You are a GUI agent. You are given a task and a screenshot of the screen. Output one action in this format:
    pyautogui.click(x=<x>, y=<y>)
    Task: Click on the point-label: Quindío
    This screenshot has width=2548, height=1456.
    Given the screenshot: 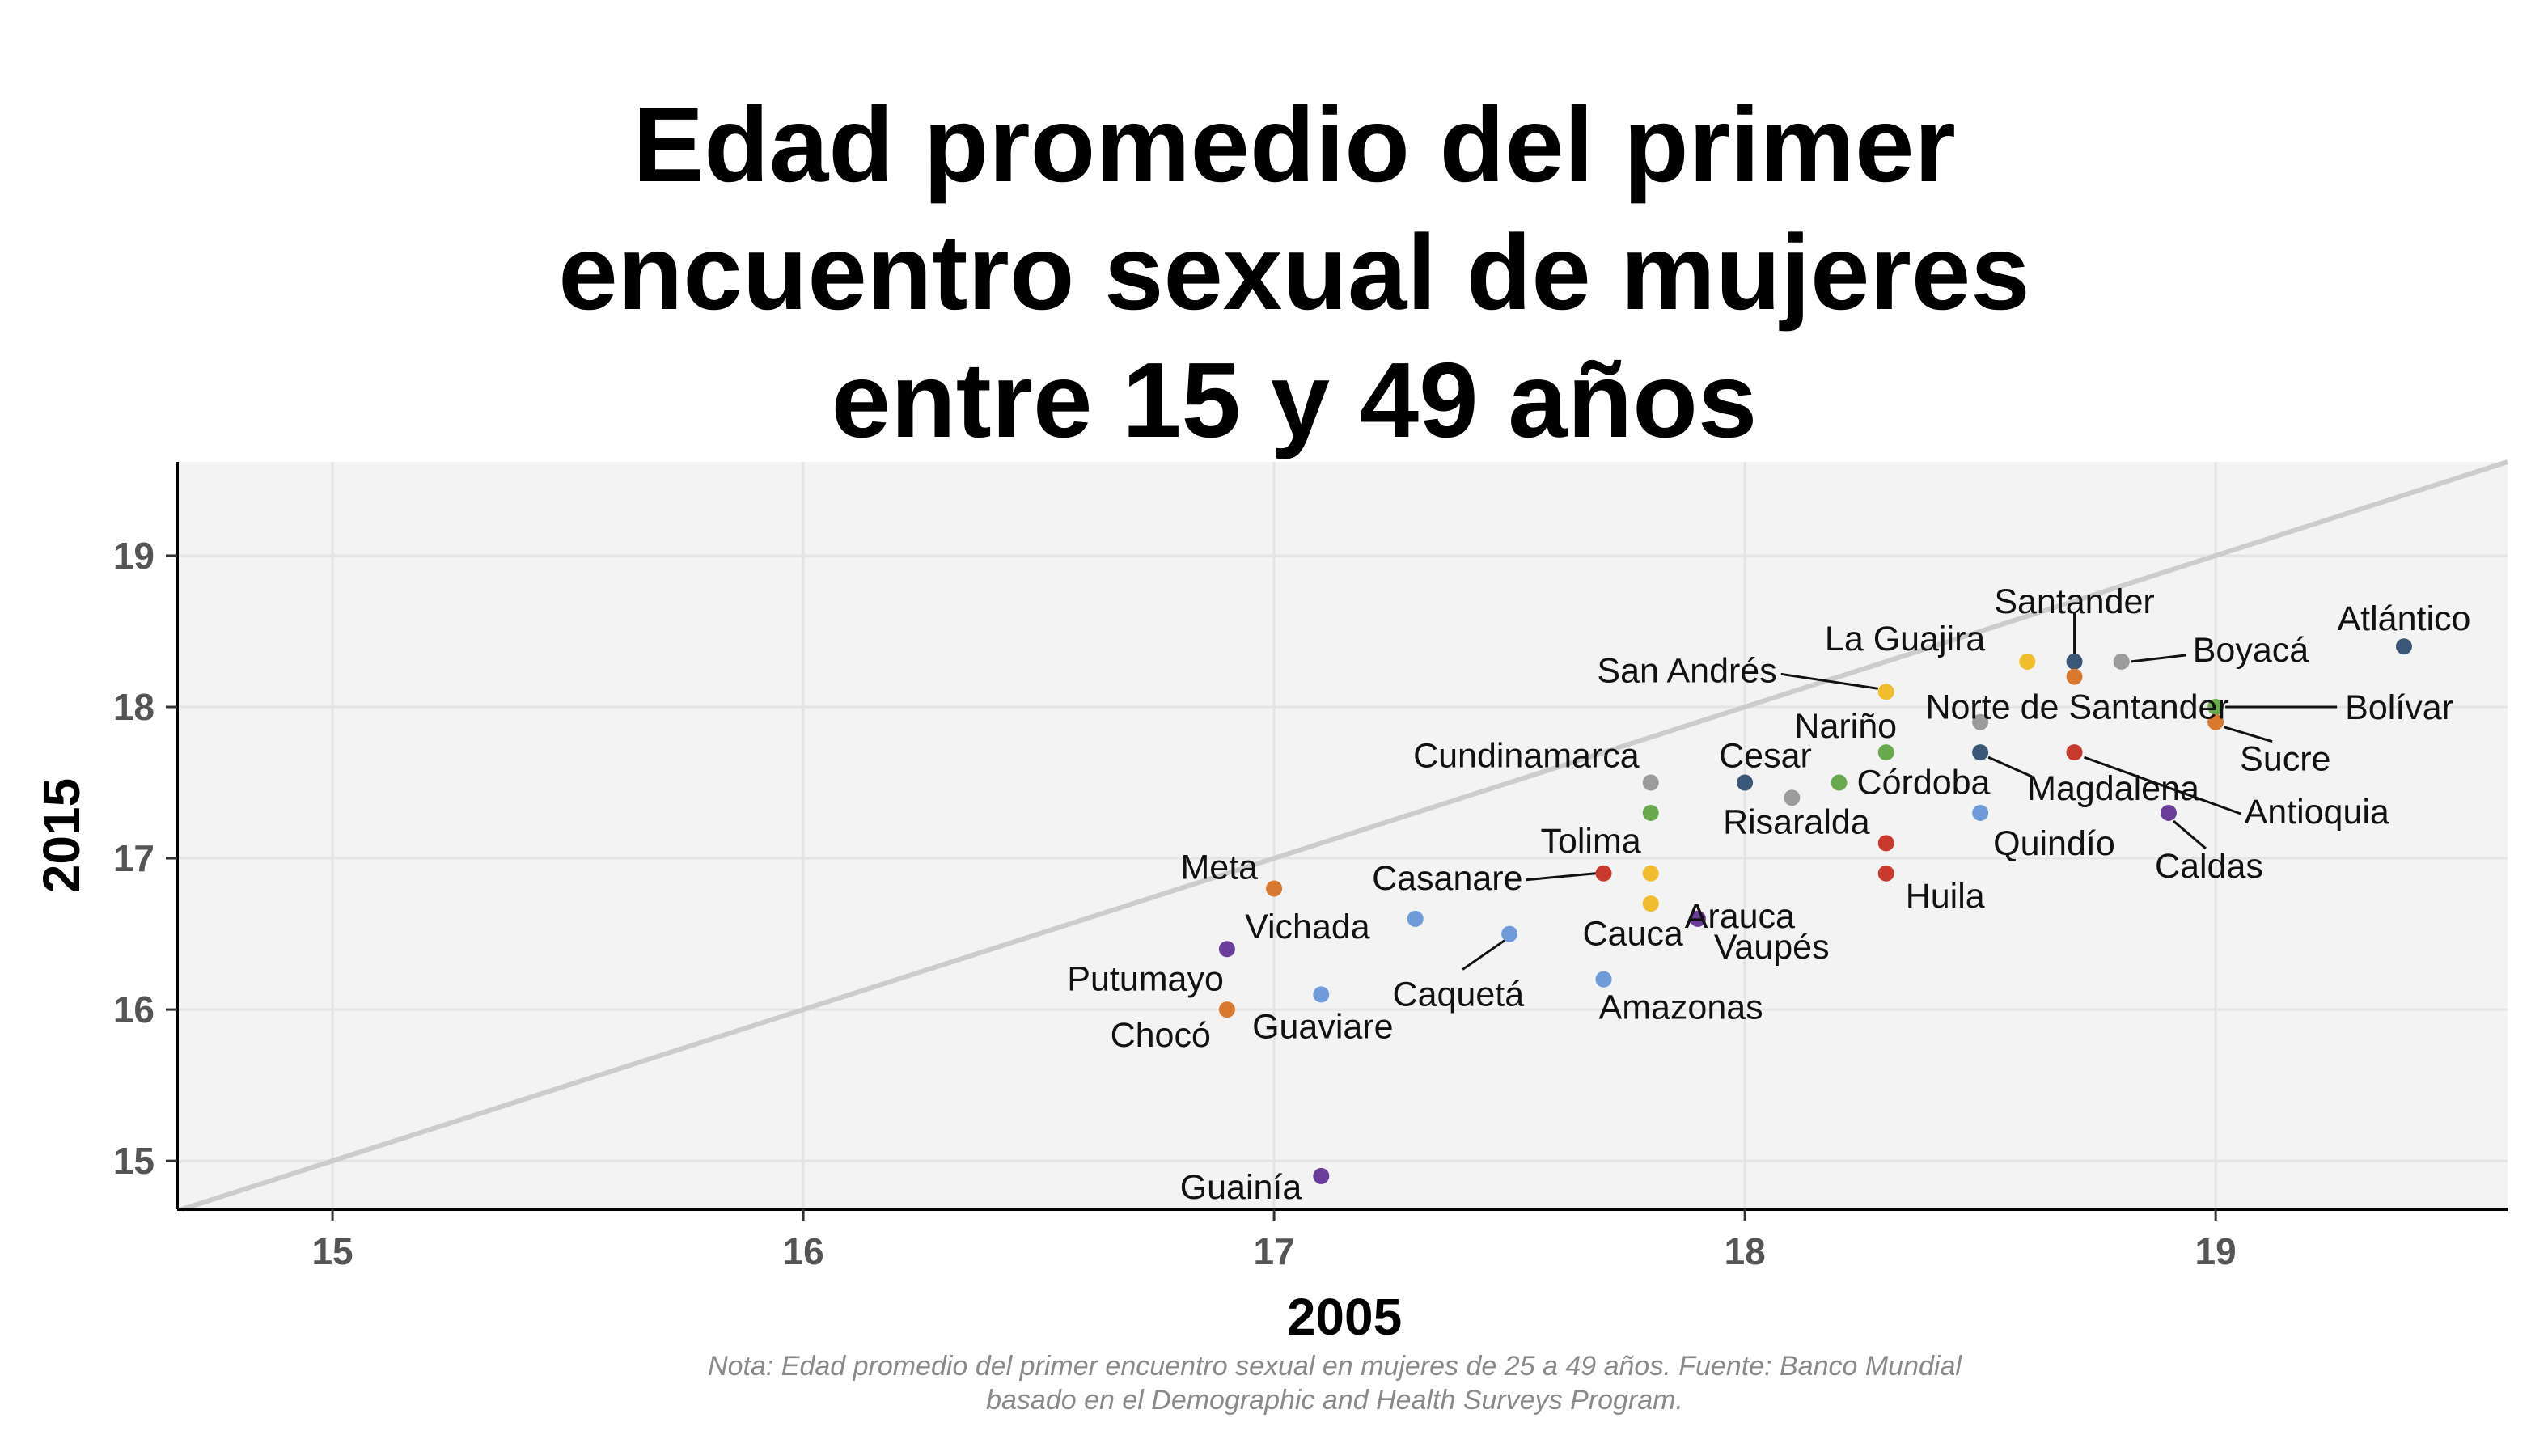 What is the action you would take?
    pyautogui.click(x=2054, y=844)
    